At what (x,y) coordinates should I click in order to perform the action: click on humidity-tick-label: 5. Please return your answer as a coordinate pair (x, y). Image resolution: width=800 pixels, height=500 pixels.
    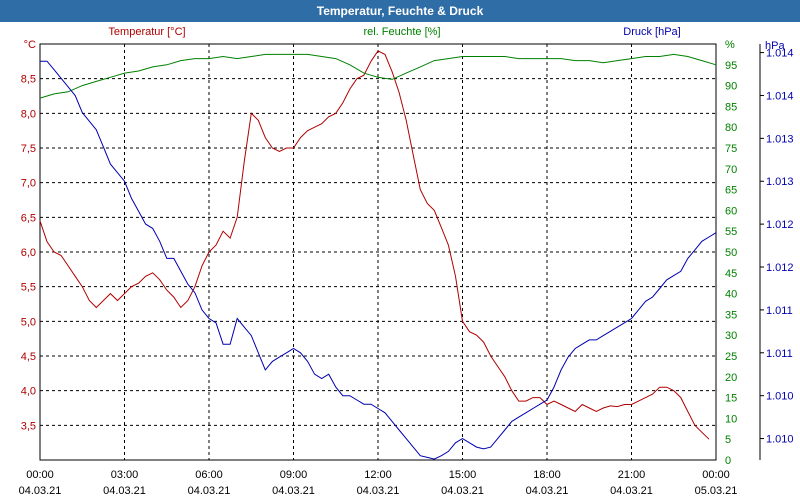
    Looking at the image, I should click on (728, 440).